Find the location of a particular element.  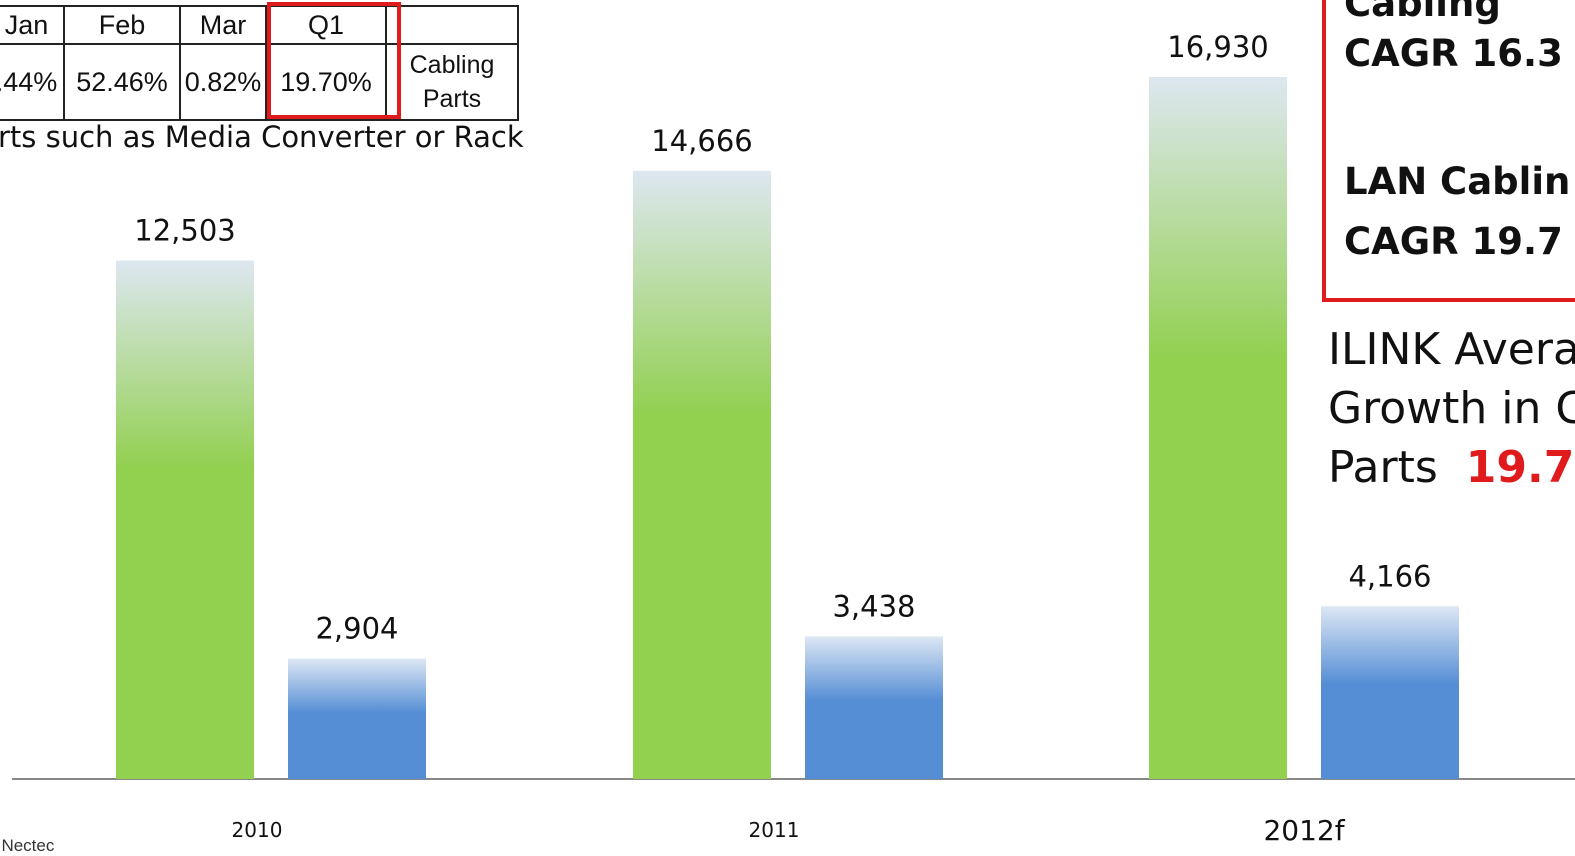

growth-table-value-row: .44% 52.46% 0.82% 19.70% Cabling Parts is located at coordinates (259, 82).